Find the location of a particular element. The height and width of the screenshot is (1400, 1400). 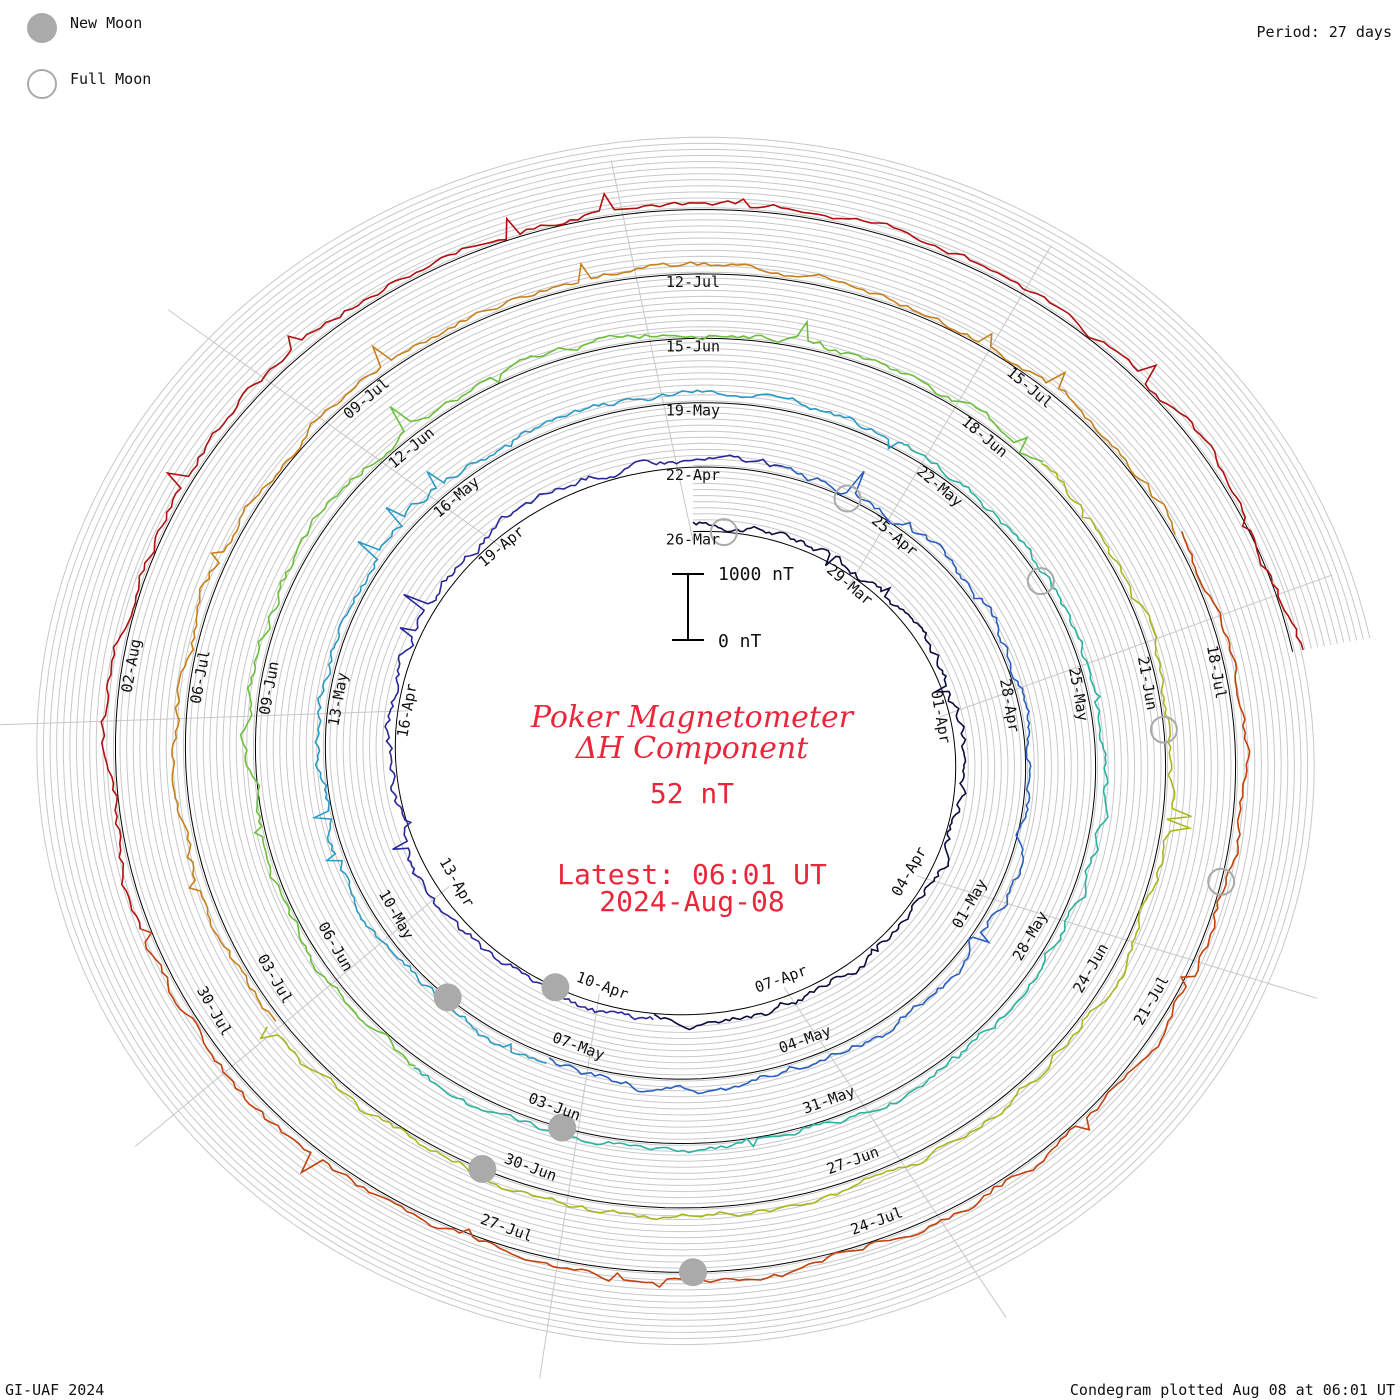

tick-label: 04-May is located at coordinates (804, 1039).